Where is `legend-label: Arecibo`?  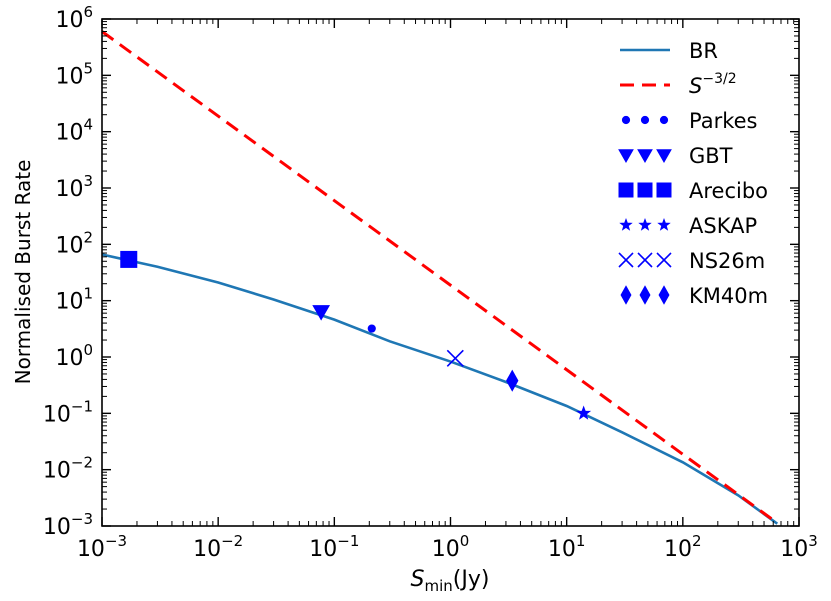
legend-label: Arecibo is located at coordinates (728, 191).